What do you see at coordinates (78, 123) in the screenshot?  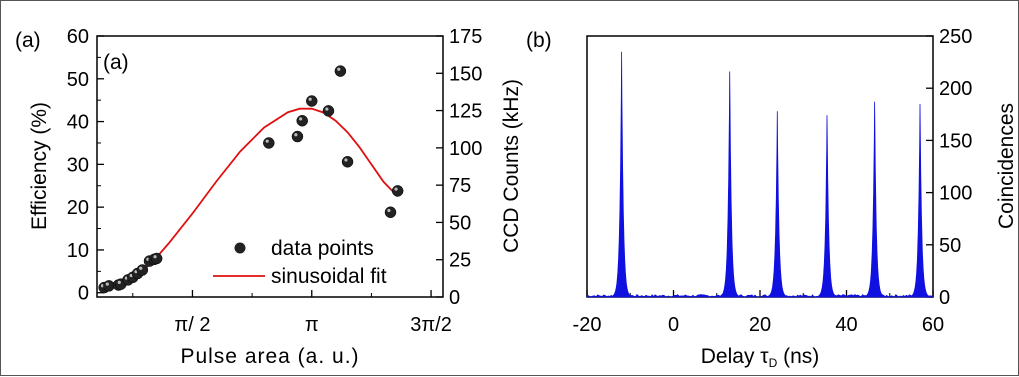 I see `panel-a-y-left-tick-label: 40` at bounding box center [78, 123].